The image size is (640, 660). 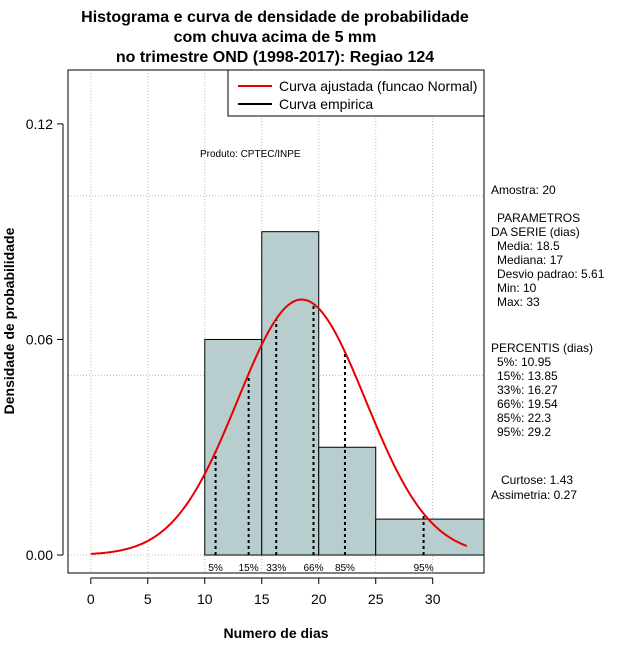 I want to click on param-std-dev: Desvio padrao: 5.61, so click(x=551, y=274).